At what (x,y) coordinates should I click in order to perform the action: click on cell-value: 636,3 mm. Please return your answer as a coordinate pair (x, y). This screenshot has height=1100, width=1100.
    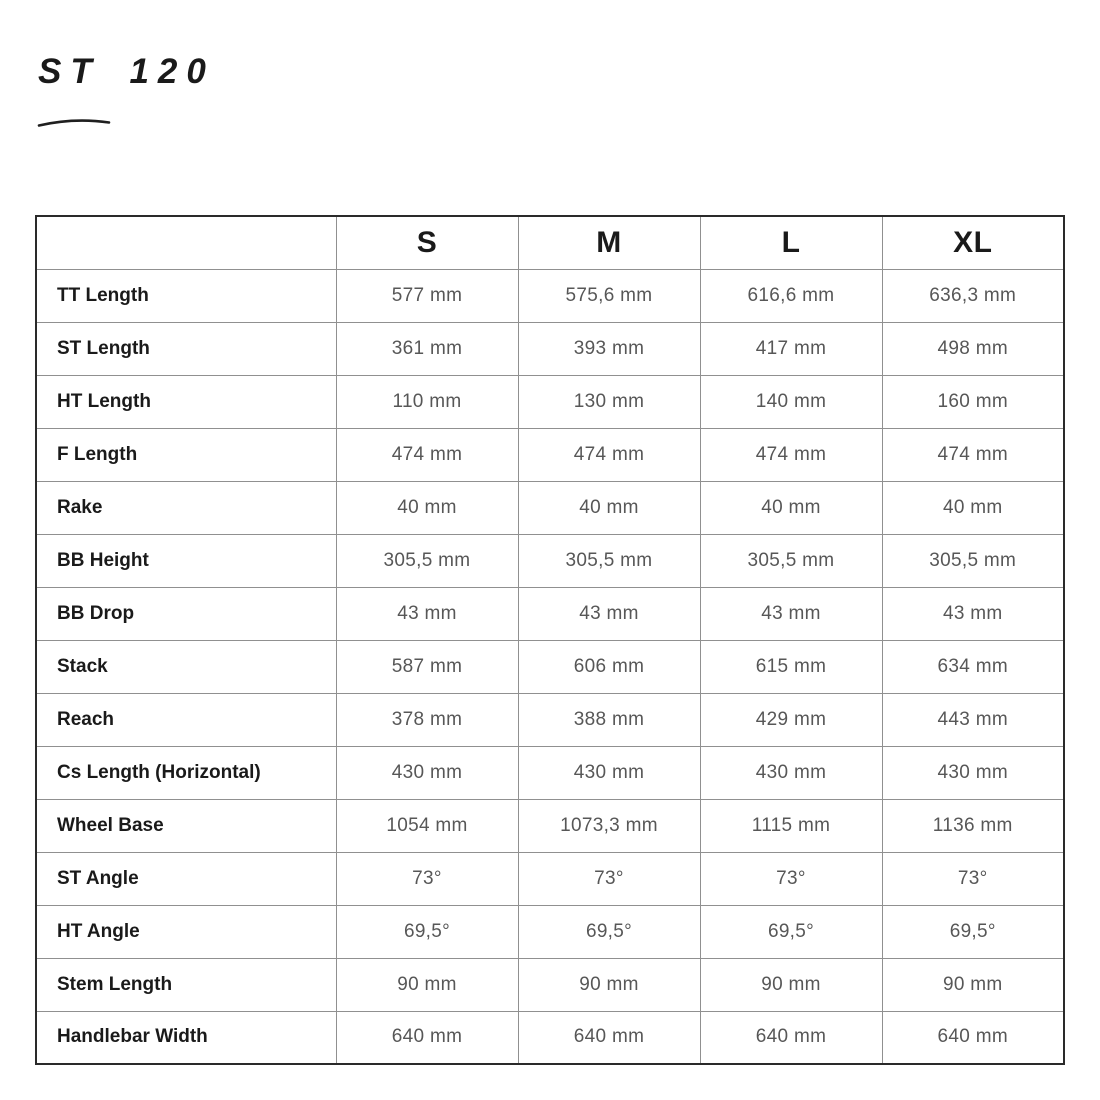
    Looking at the image, I should click on (973, 295).